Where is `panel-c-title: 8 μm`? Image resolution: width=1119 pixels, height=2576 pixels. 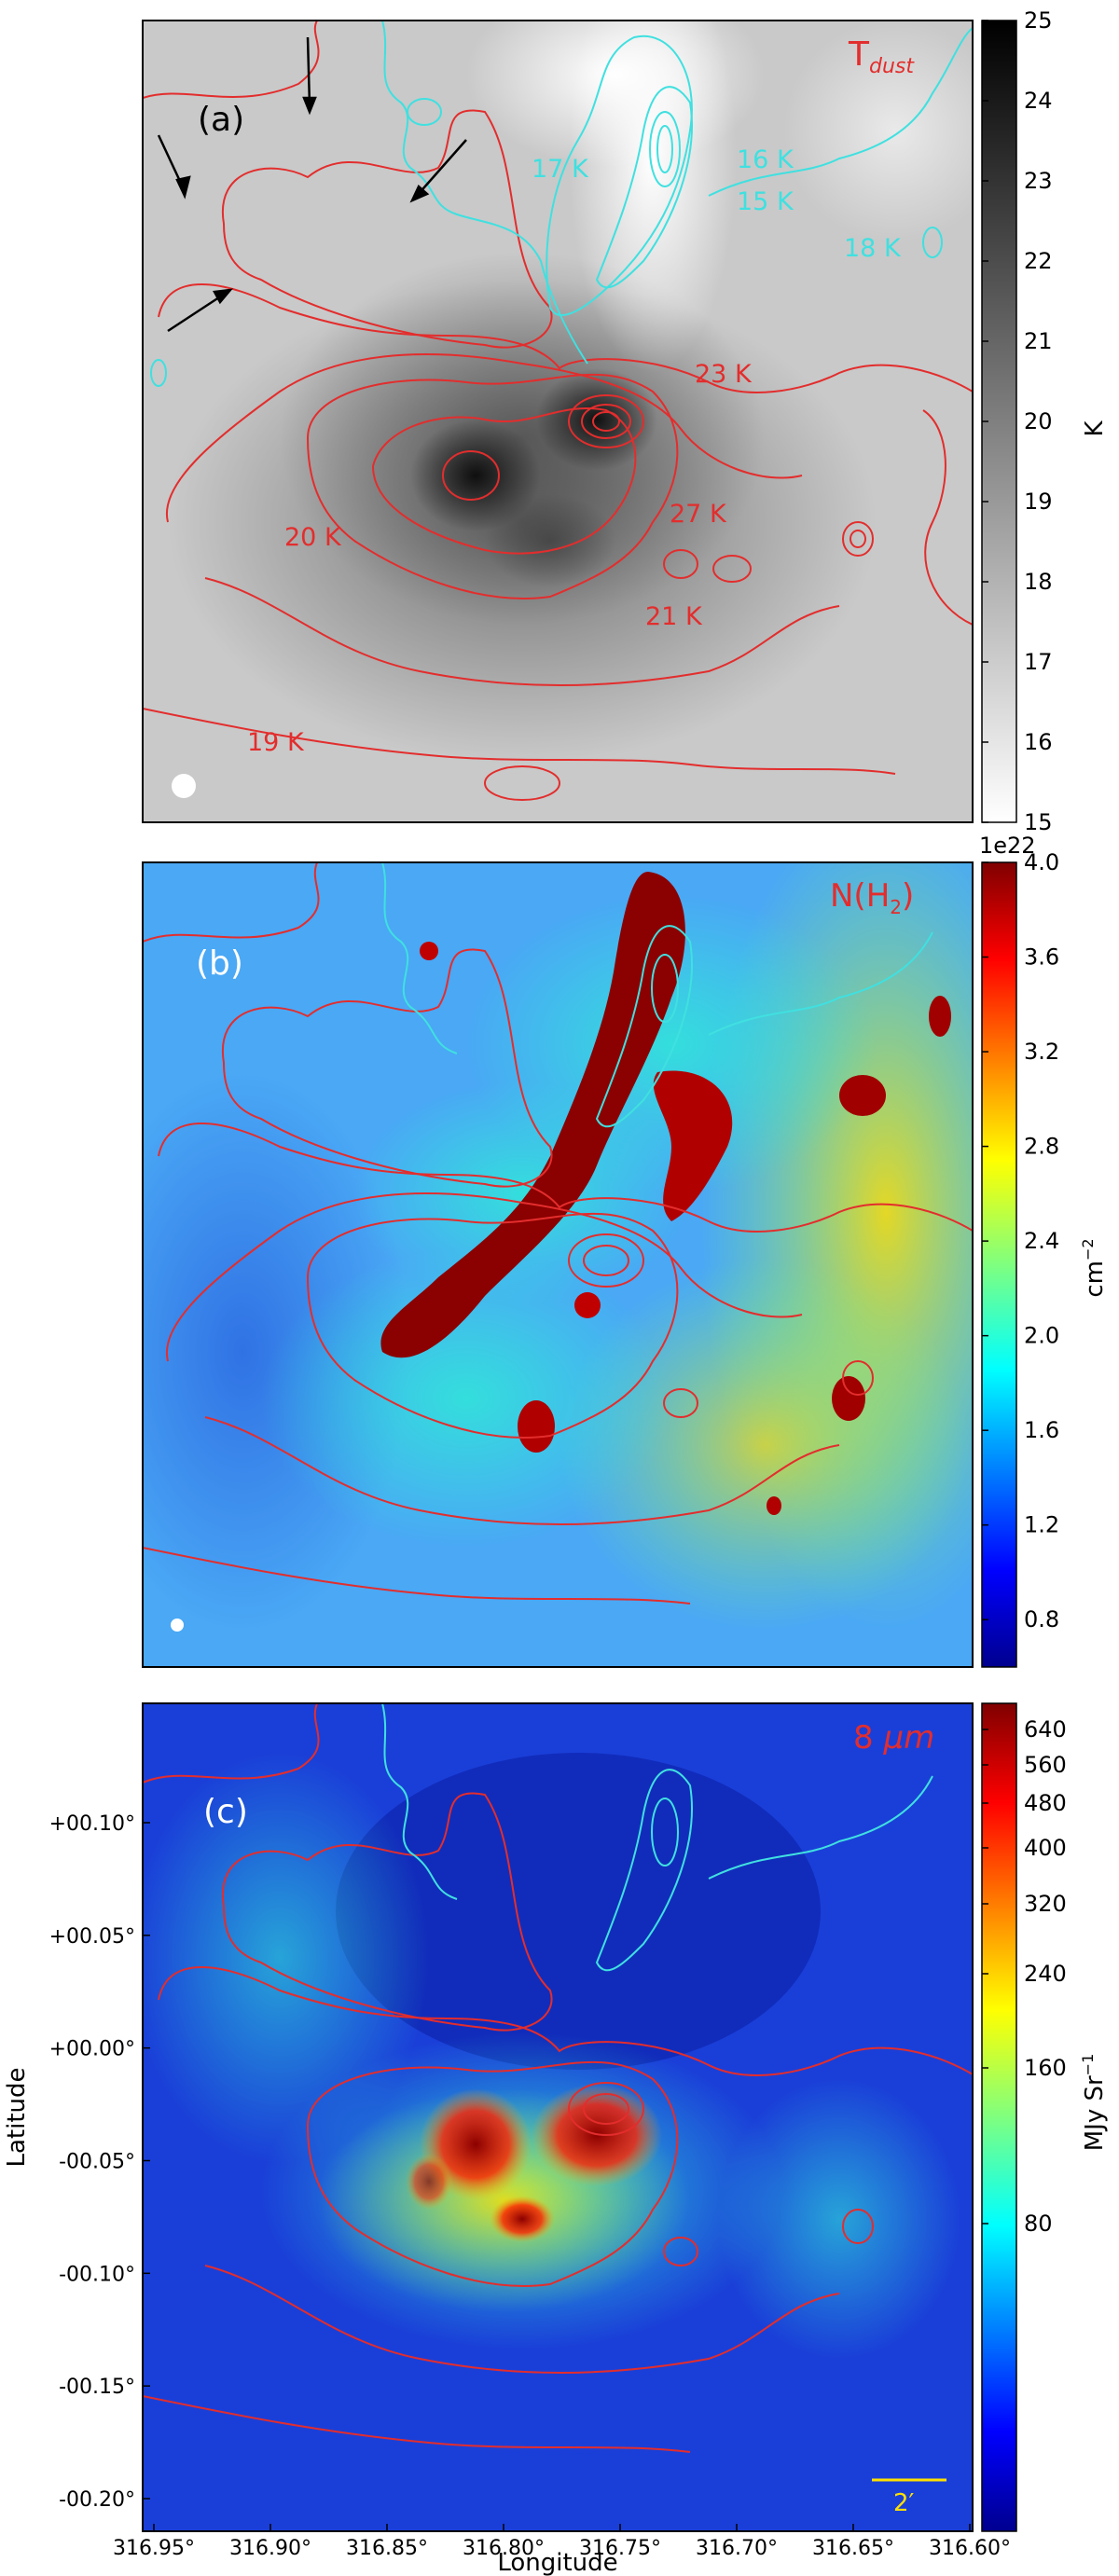 panel-c-title: 8 μm is located at coordinates (893, 1737).